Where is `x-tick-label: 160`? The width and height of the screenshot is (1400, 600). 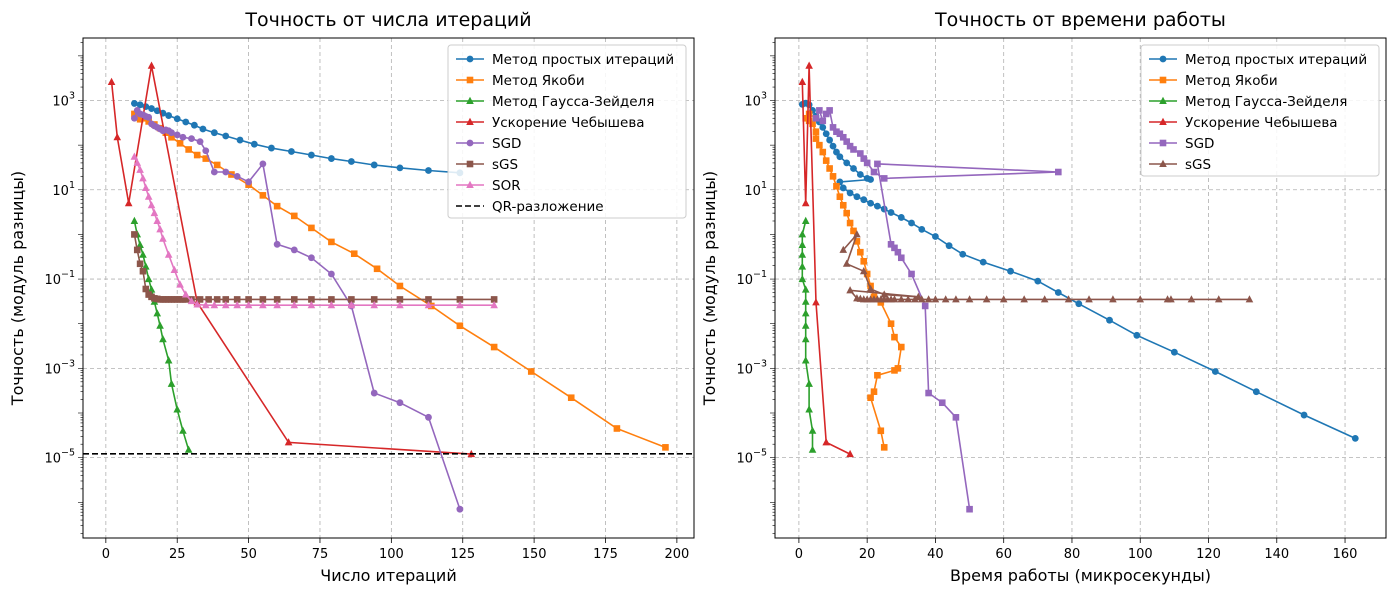
x-tick-label: 160 is located at coordinates (1345, 554).